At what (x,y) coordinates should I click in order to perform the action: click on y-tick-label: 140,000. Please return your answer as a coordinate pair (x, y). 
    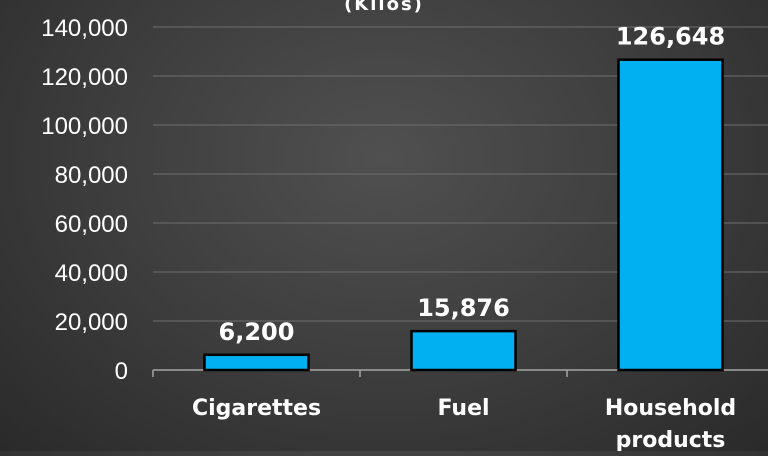
    Looking at the image, I should click on (84, 28).